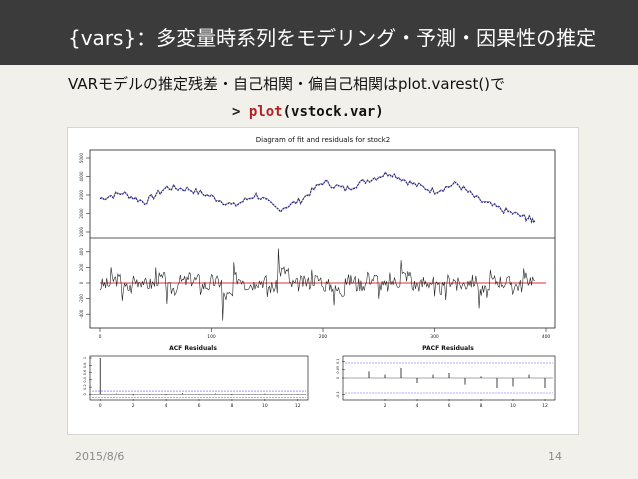  What do you see at coordinates (133, 406) in the screenshot?
I see `acf-xtick-label: 2` at bounding box center [133, 406].